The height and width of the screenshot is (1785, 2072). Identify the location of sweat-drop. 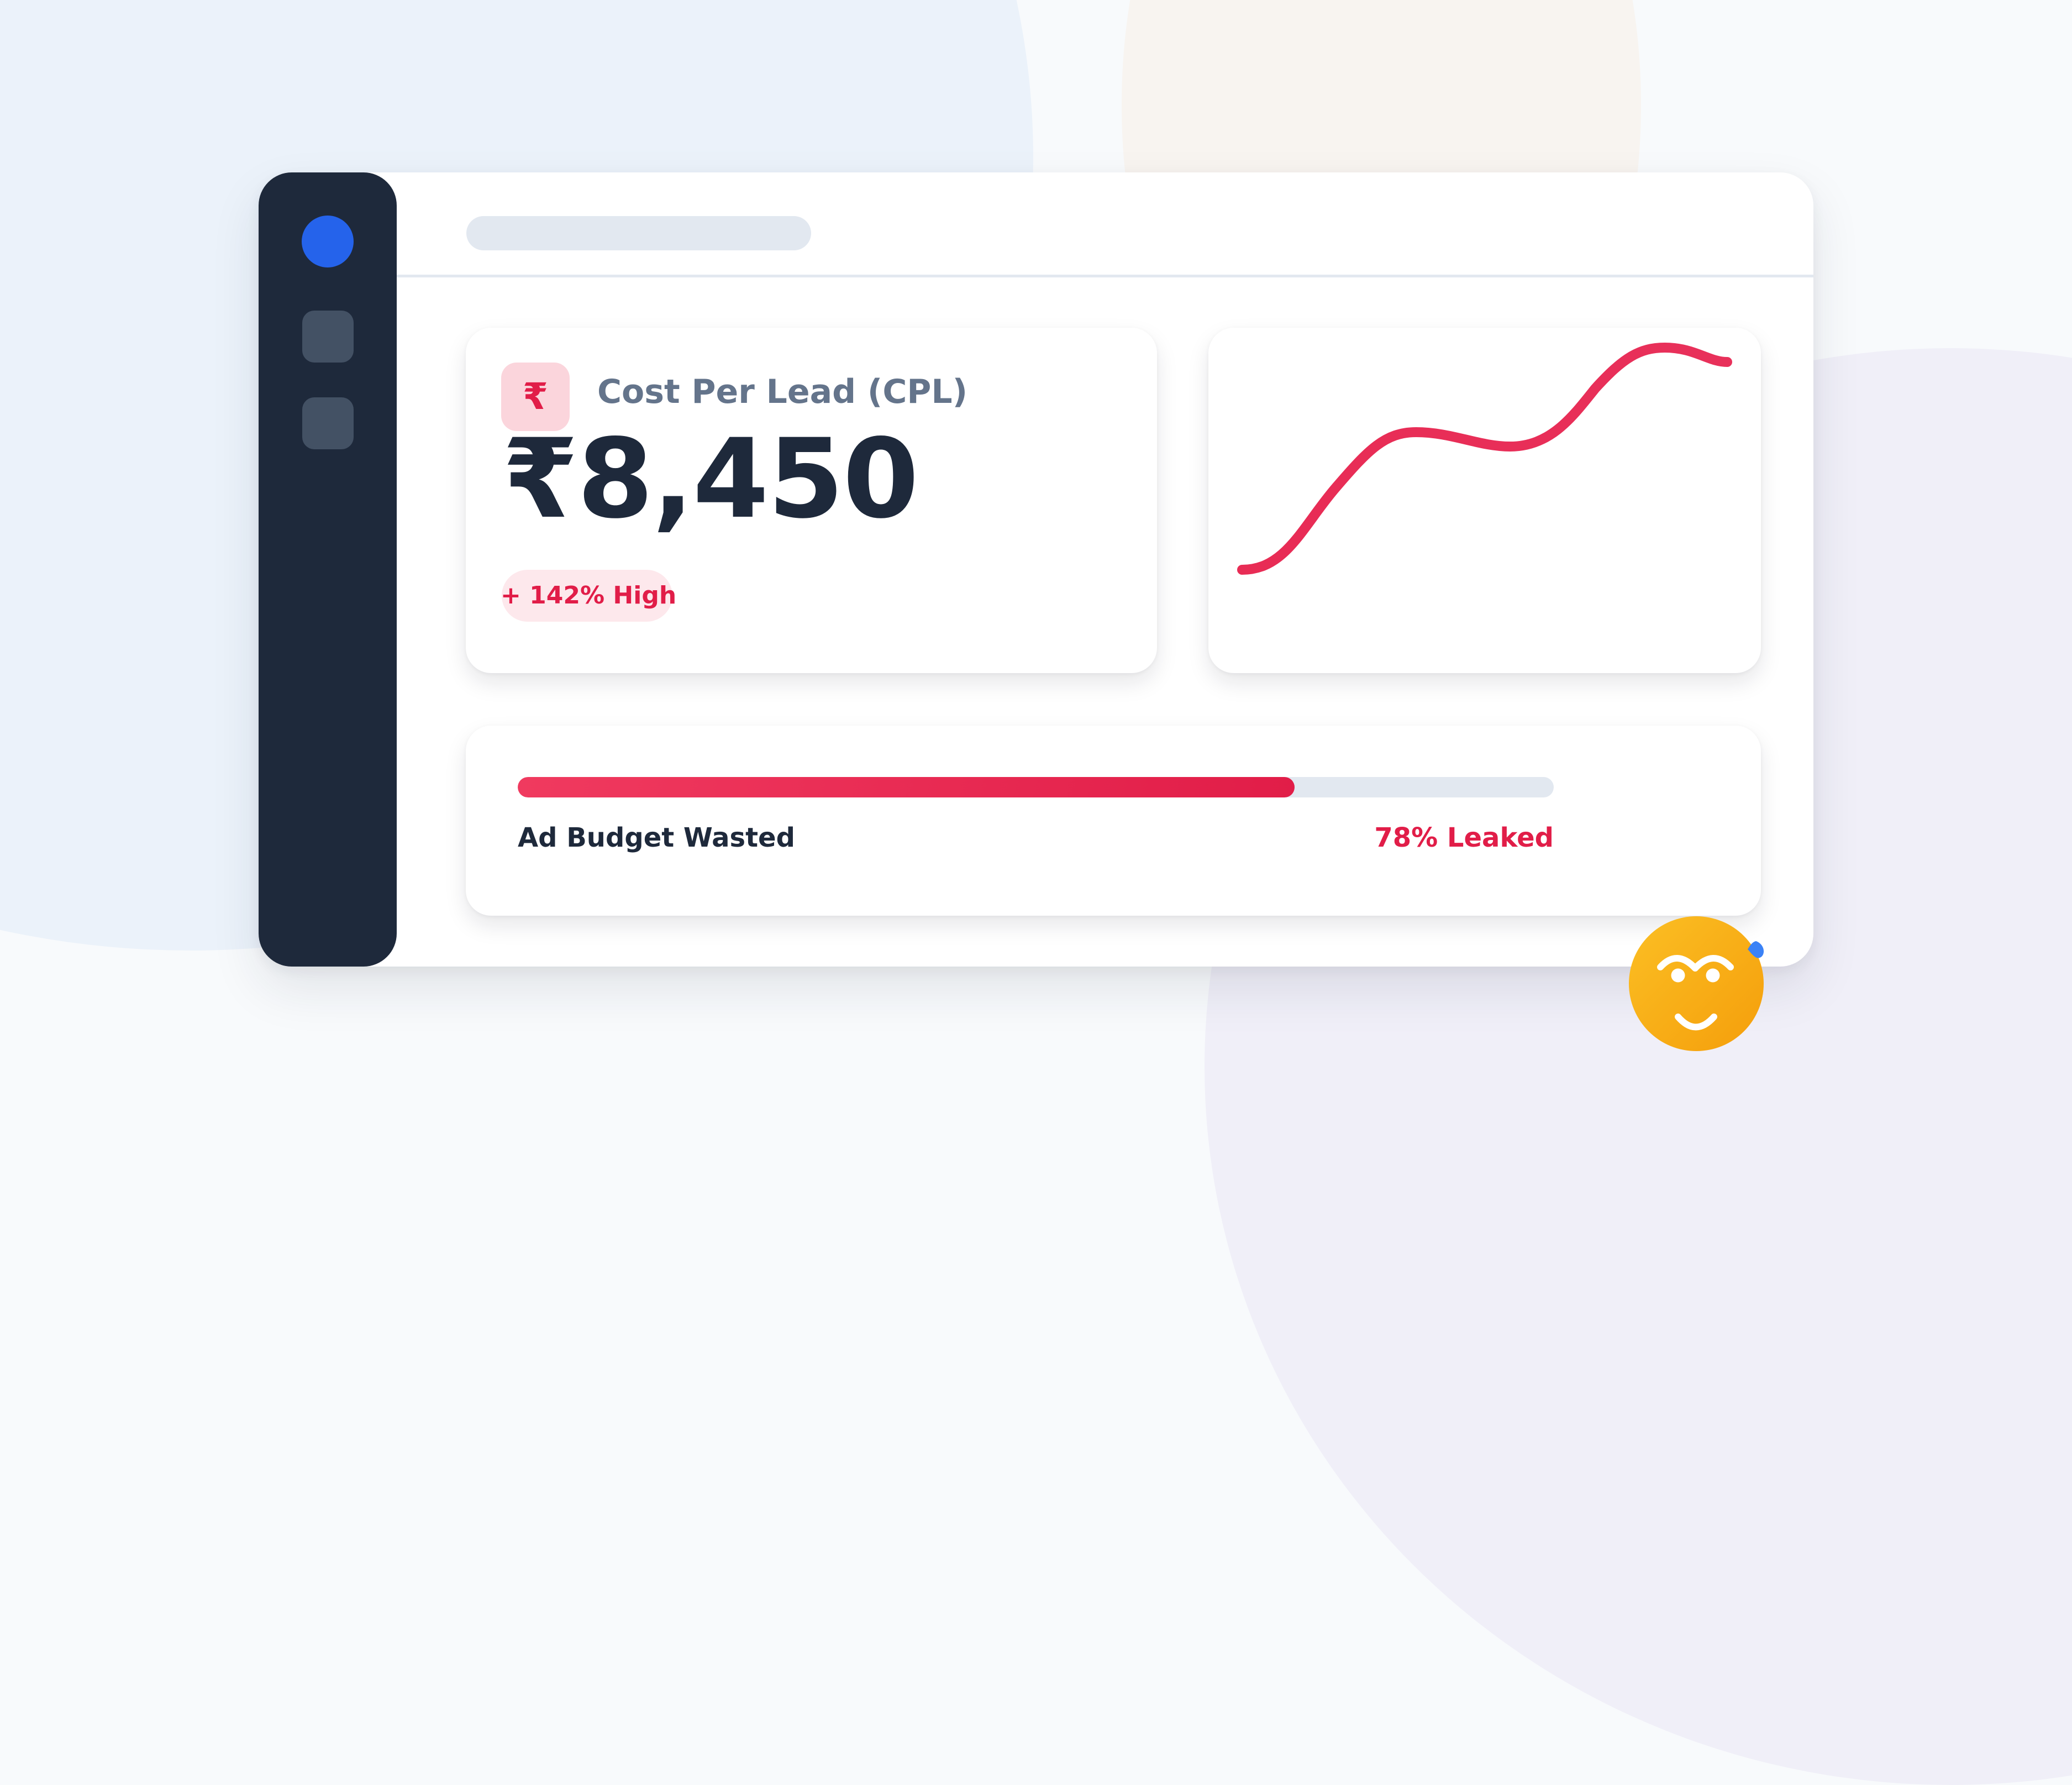
(1756, 950).